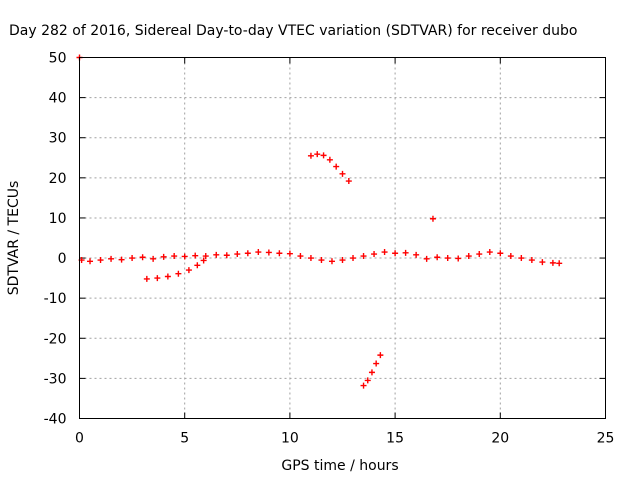 This screenshot has height=480, width=640. Describe the element at coordinates (500, 439) in the screenshot. I see `x-tick-label: 20` at that location.